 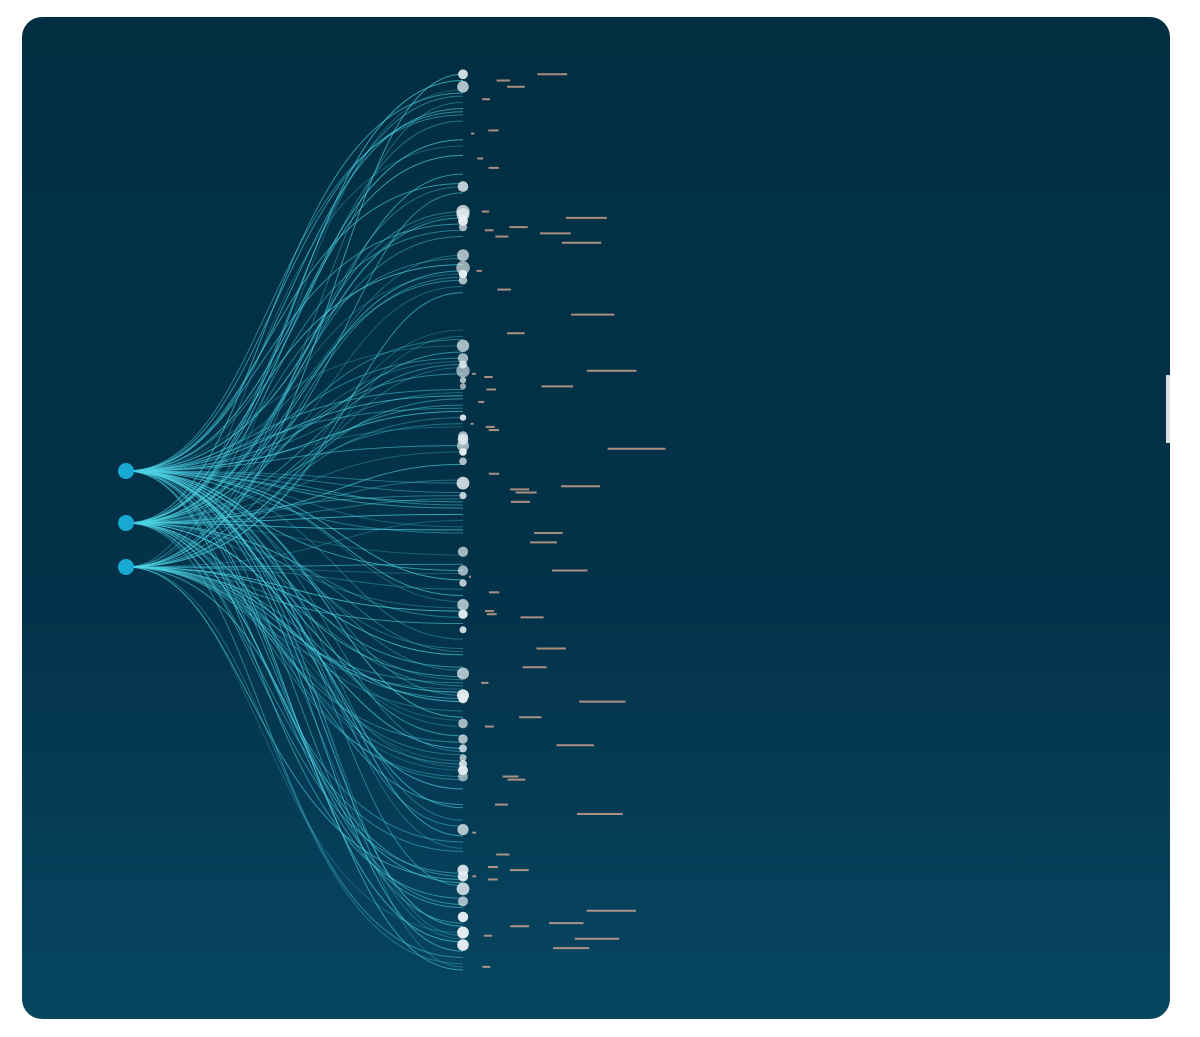 I want to click on scroll-handle, so click(x=1168, y=409).